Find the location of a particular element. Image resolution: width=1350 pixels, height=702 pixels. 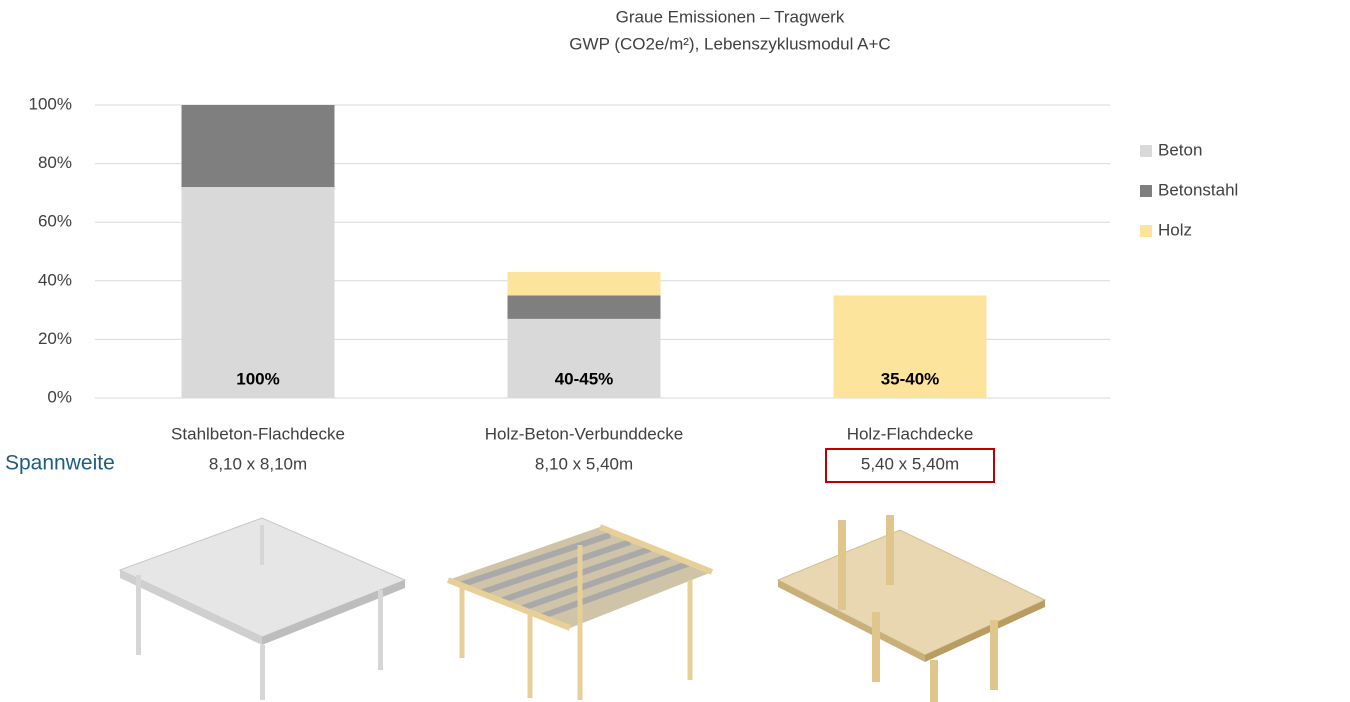

legend-label: Holz is located at coordinates (1175, 229).